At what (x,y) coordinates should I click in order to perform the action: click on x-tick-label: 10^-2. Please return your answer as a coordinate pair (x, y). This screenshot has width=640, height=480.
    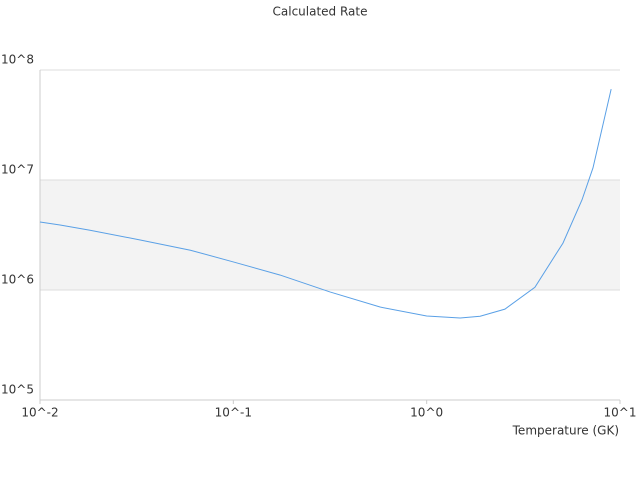
    Looking at the image, I should click on (39, 413).